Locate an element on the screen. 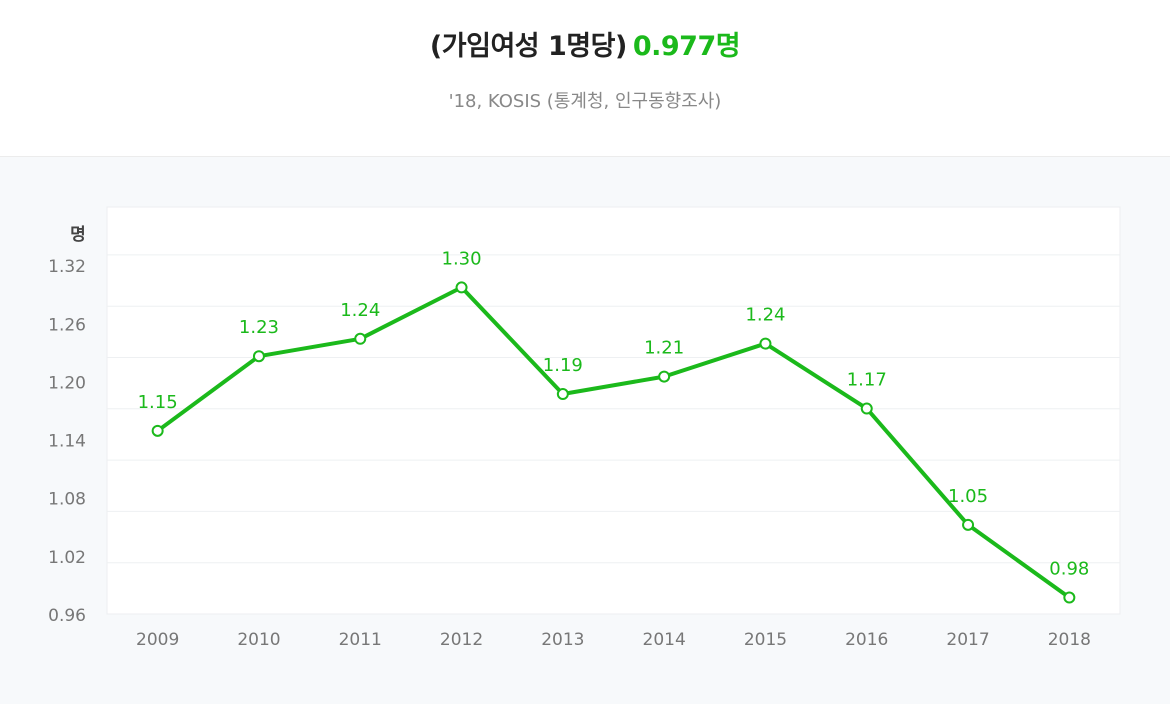  chart-title: (가임여성 1명당) 0.977명 is located at coordinates (585, 43).